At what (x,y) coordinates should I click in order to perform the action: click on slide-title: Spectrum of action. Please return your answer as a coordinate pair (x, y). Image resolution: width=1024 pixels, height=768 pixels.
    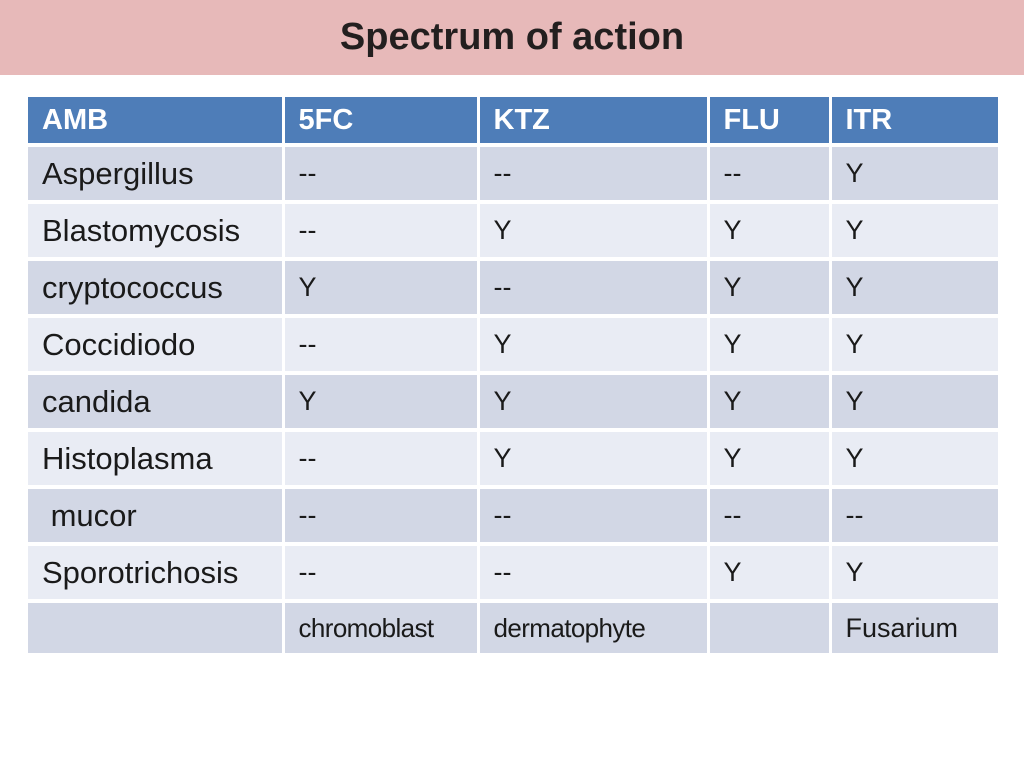
    Looking at the image, I should click on (512, 37).